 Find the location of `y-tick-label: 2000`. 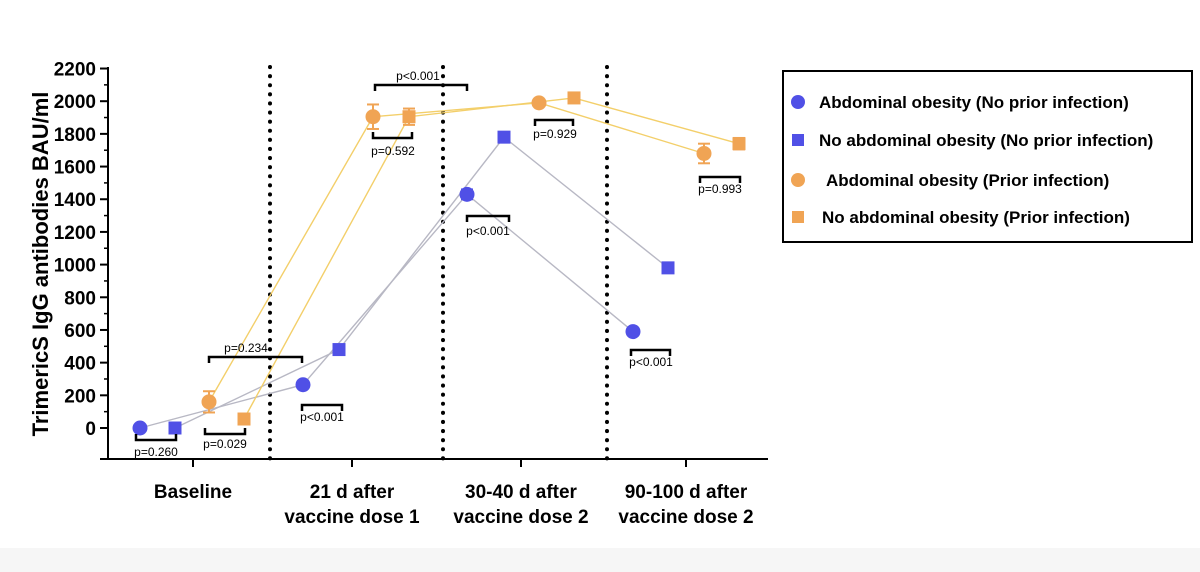

y-tick-label: 2000 is located at coordinates (75, 102).